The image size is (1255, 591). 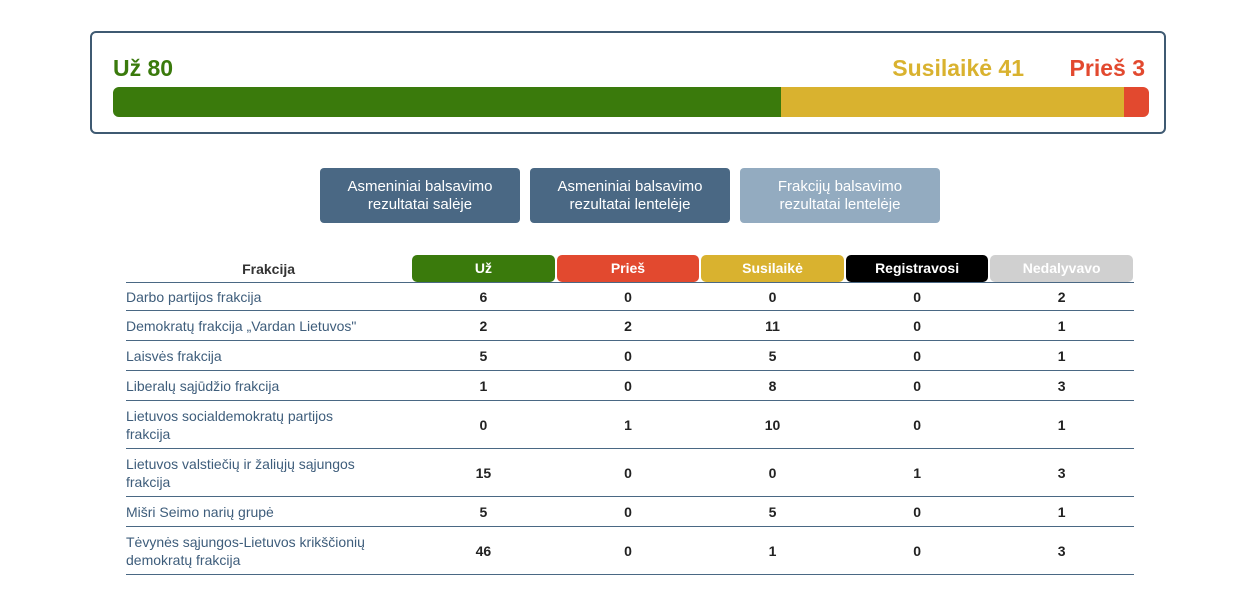 What do you see at coordinates (958, 68) in the screenshot?
I see `abstain-count-label: Susilaikė 41` at bounding box center [958, 68].